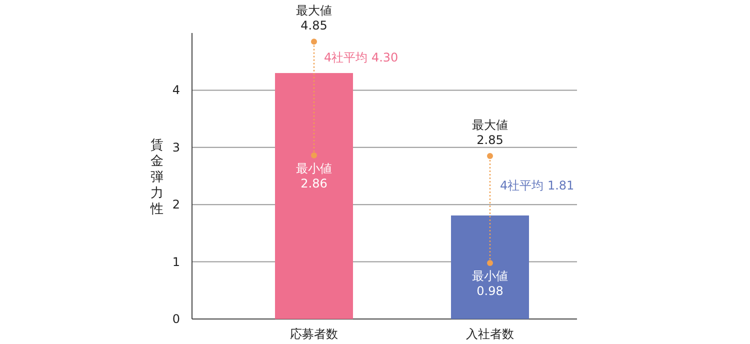 The width and height of the screenshot is (750, 344). Describe the element at coordinates (537, 185) in the screenshot. I see `data-label: 4社平均 1.81` at that location.